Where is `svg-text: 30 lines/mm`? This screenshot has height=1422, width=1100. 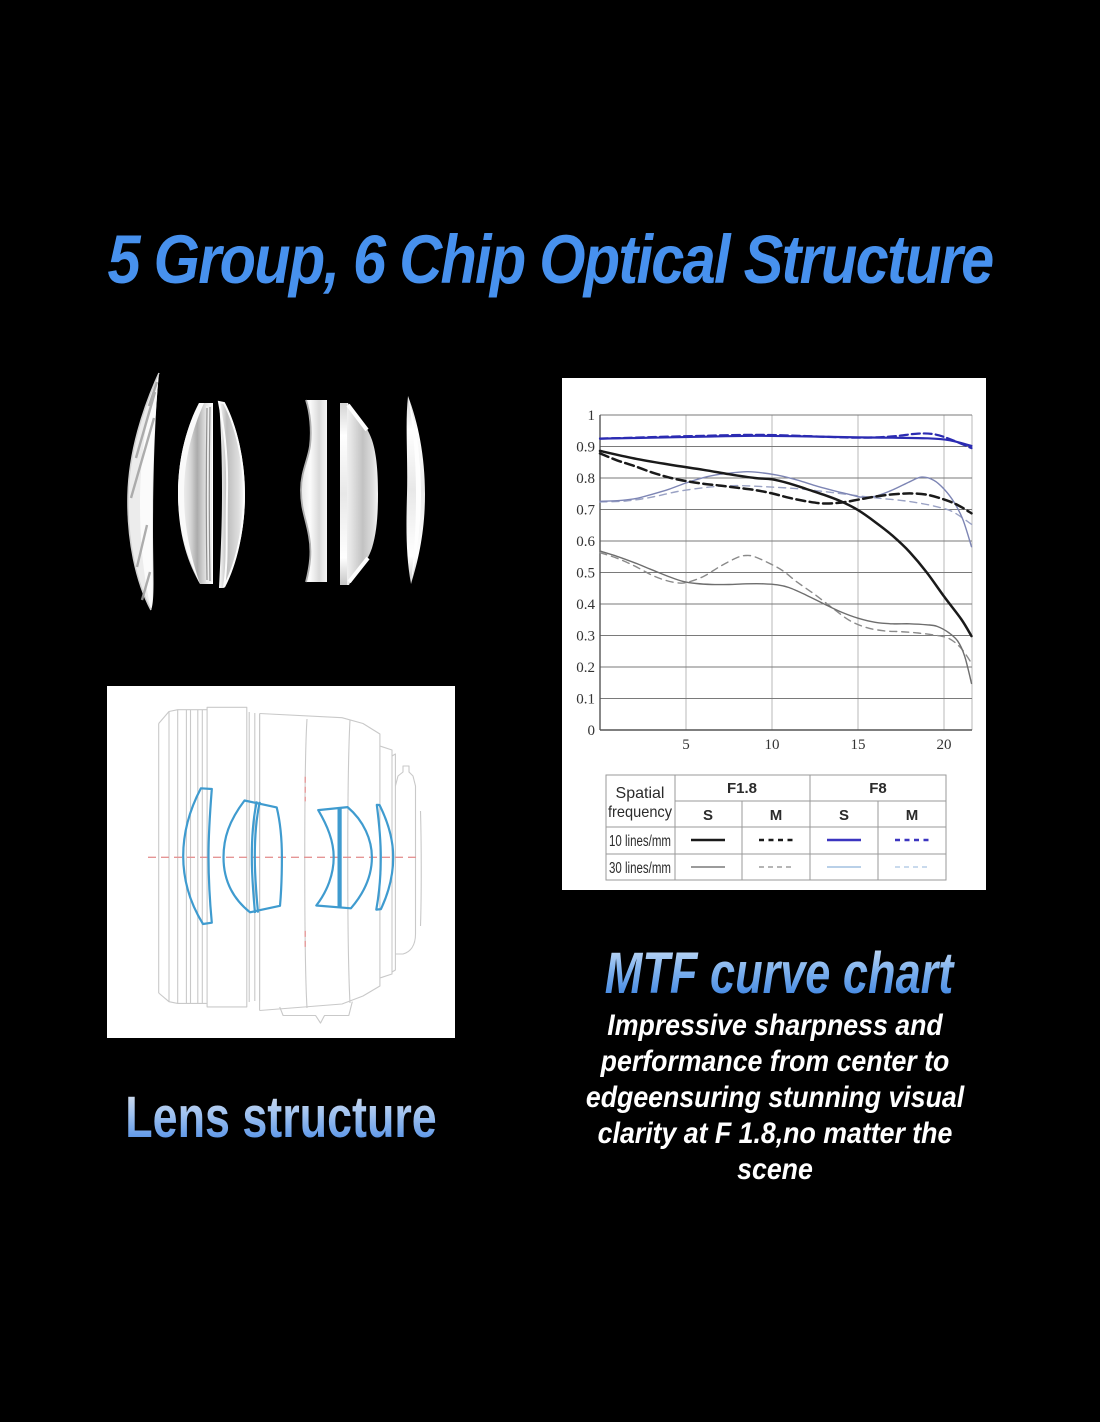
svg-text: 30 lines/mm is located at coordinates (640, 868).